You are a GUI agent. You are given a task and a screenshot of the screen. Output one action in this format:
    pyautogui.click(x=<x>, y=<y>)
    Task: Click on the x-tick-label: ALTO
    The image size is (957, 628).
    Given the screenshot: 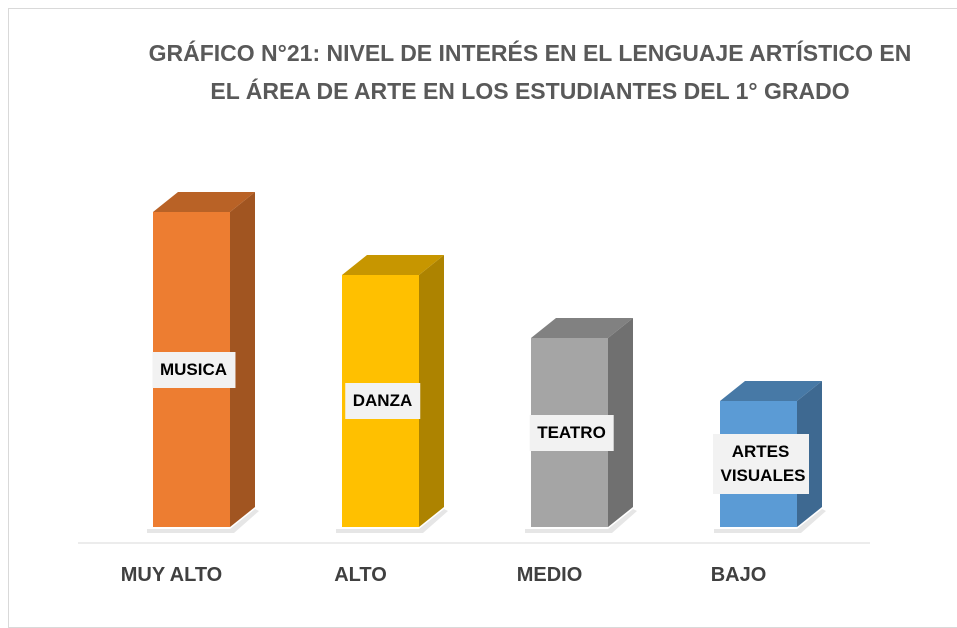 What is the action you would take?
    pyautogui.click(x=360, y=575)
    